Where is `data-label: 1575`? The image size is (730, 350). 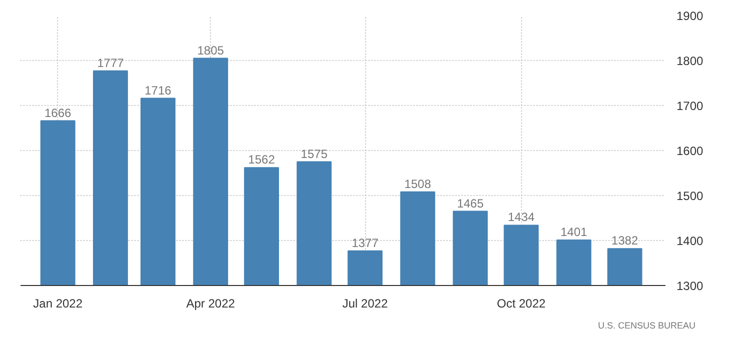
data-label: 1575 is located at coordinates (314, 153).